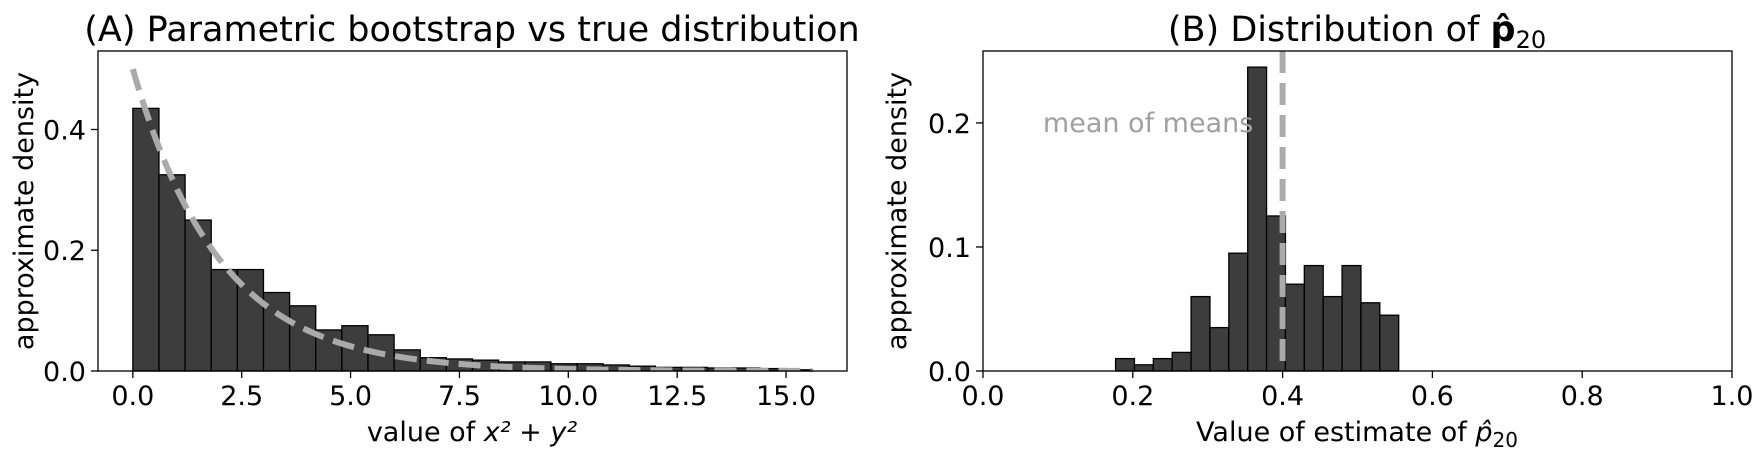 The height and width of the screenshot is (460, 1760). I want to click on panel-b-x-tick-label: 0.8, so click(1582, 396).